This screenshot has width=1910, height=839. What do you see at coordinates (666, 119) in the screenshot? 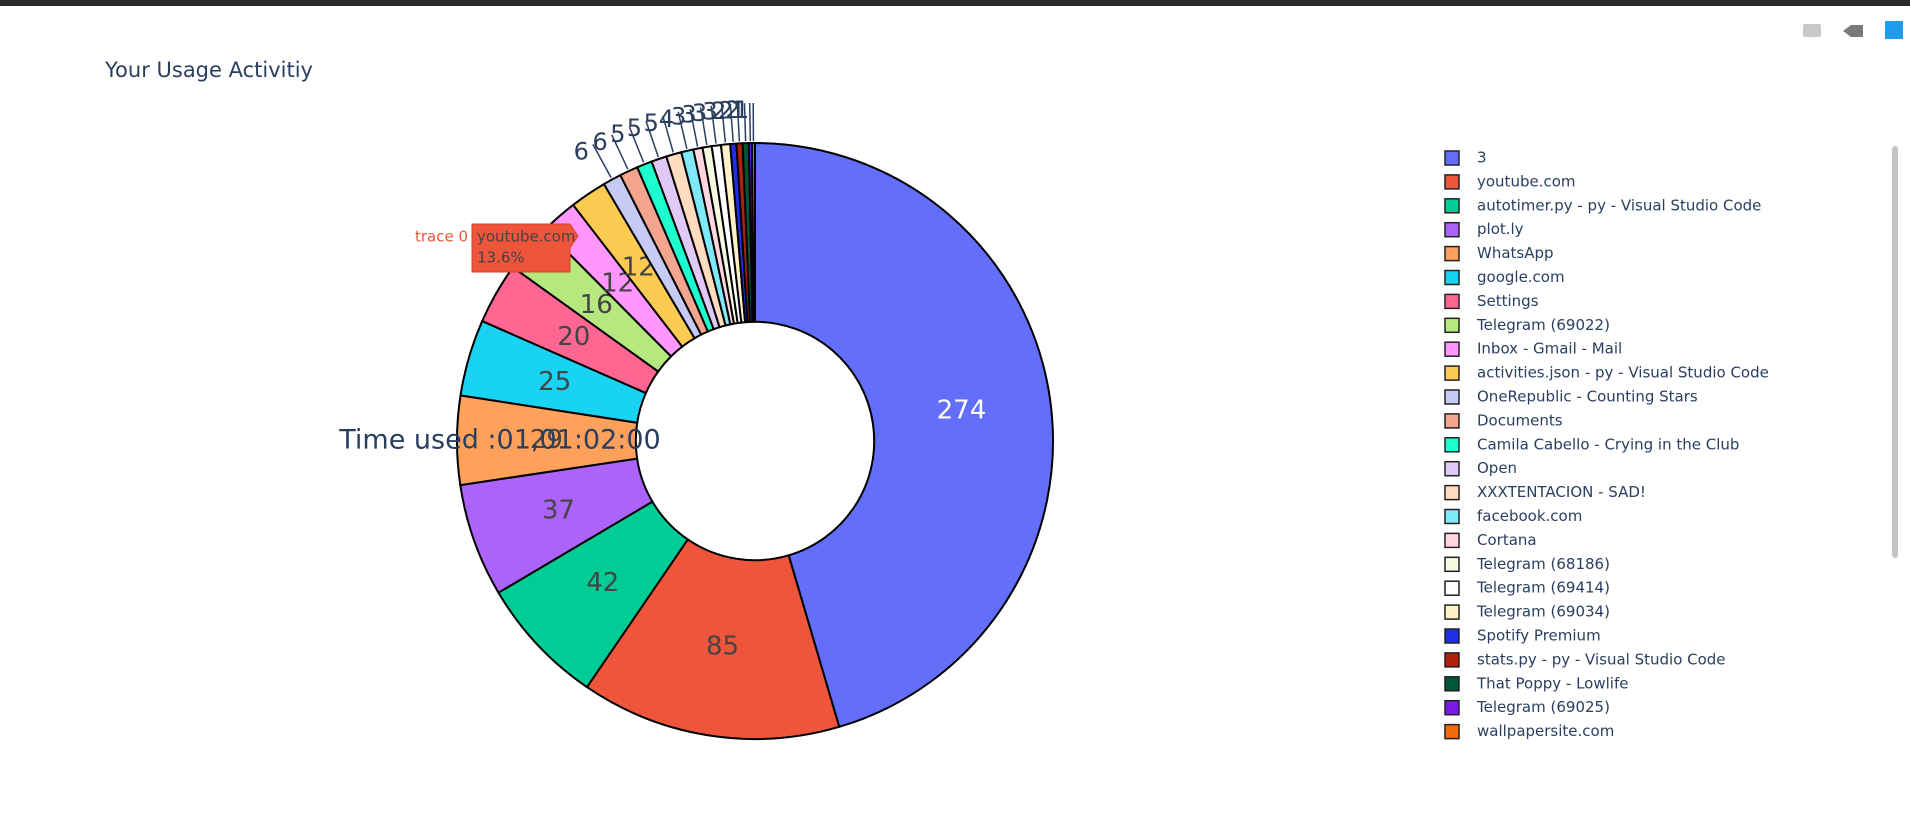
I see `slice-label: 4` at bounding box center [666, 119].